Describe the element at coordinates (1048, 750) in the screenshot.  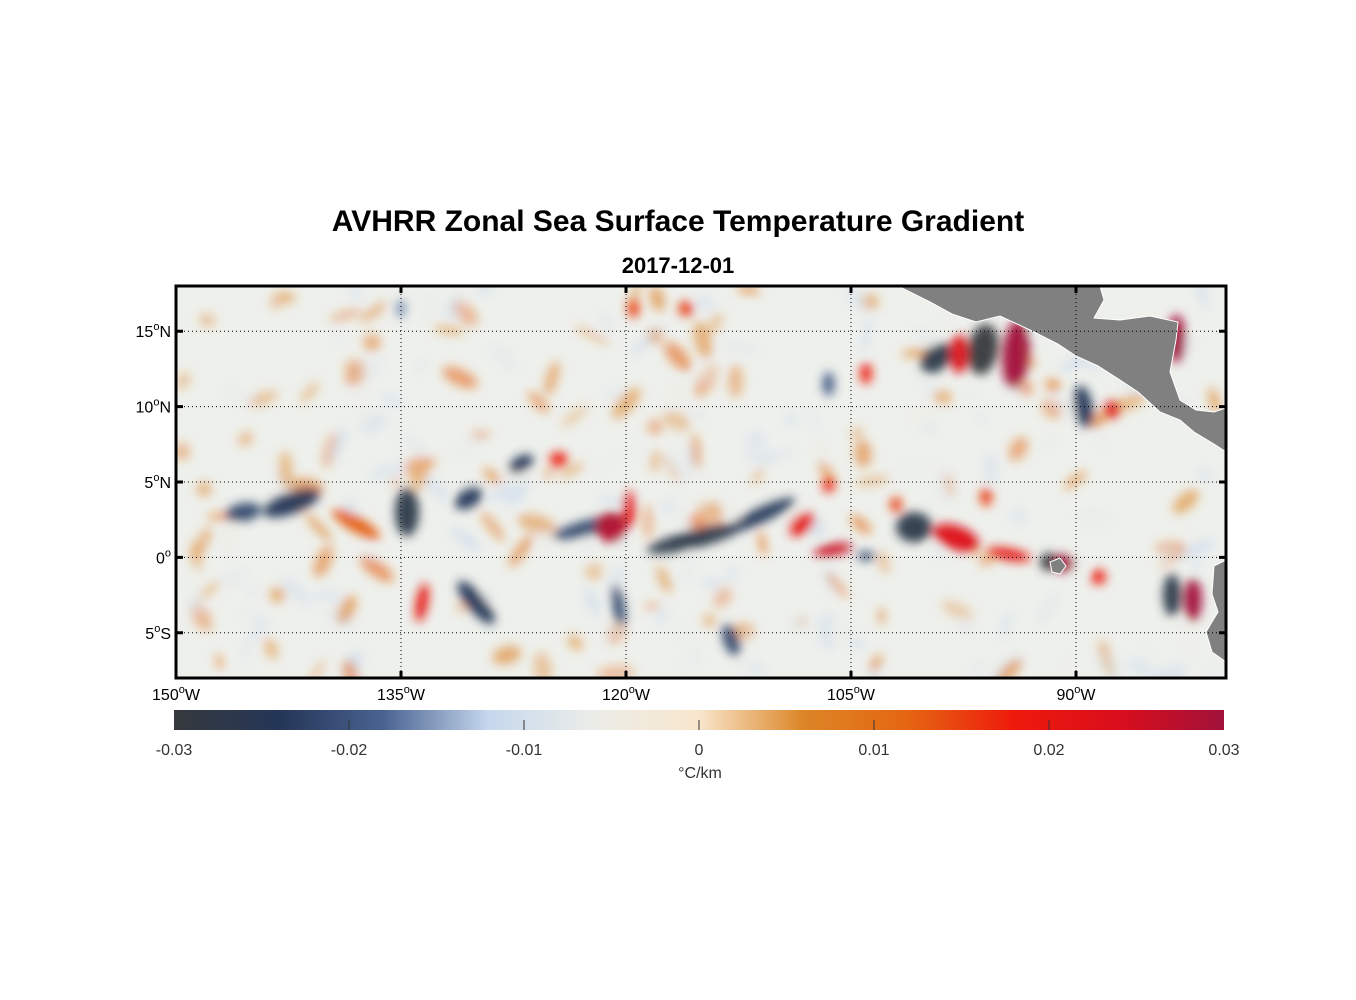
I see `colorbar-tick-label: 0.02` at that location.